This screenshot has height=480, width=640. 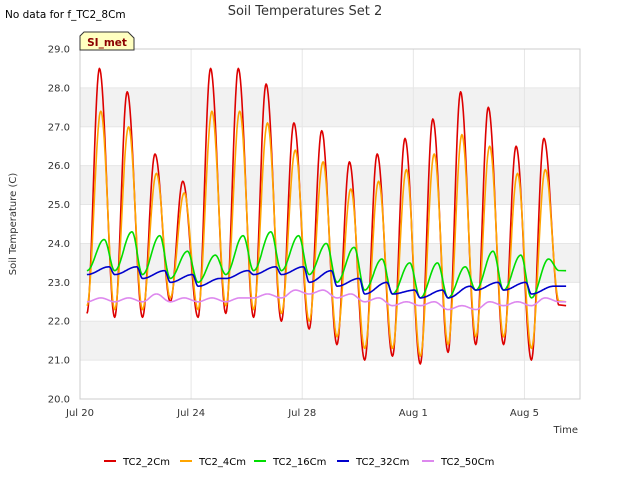 What do you see at coordinates (59, 50) in the screenshot?
I see `y-tick-label: 29.0` at bounding box center [59, 50].